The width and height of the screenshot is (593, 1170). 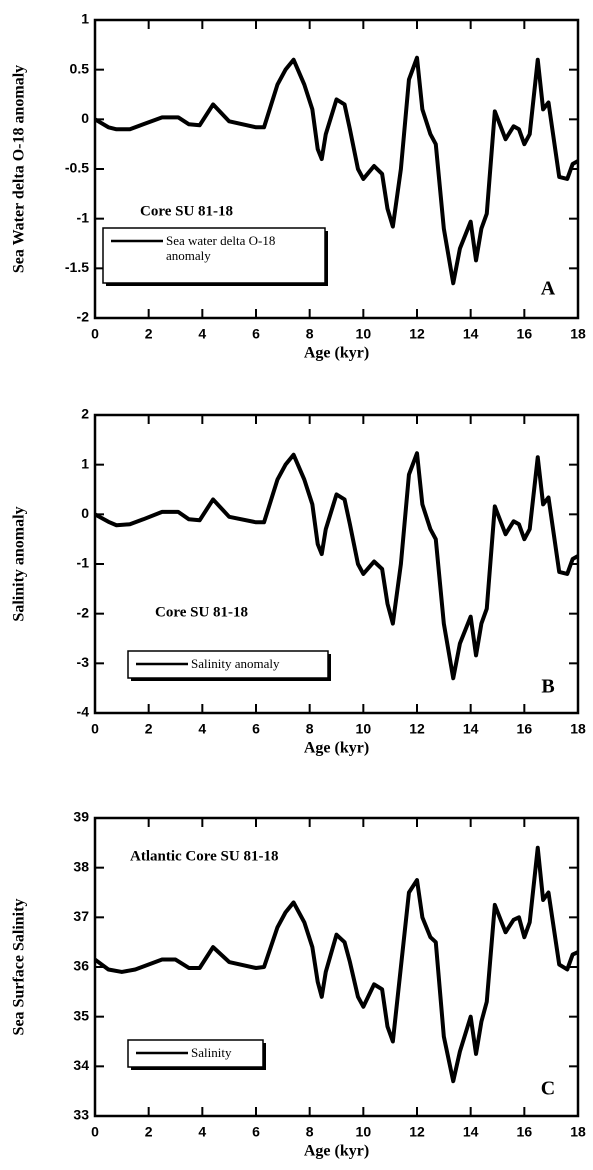 I want to click on legend-box, so click(x=214, y=255).